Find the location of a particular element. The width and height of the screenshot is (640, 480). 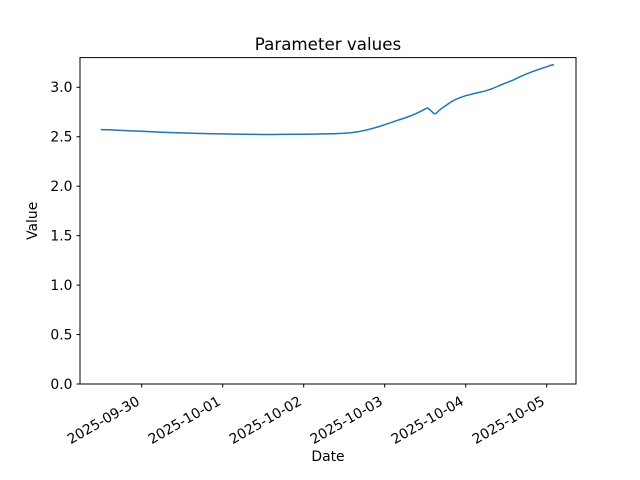

x-tick-label: 2025-09-30 is located at coordinates (104, 421).